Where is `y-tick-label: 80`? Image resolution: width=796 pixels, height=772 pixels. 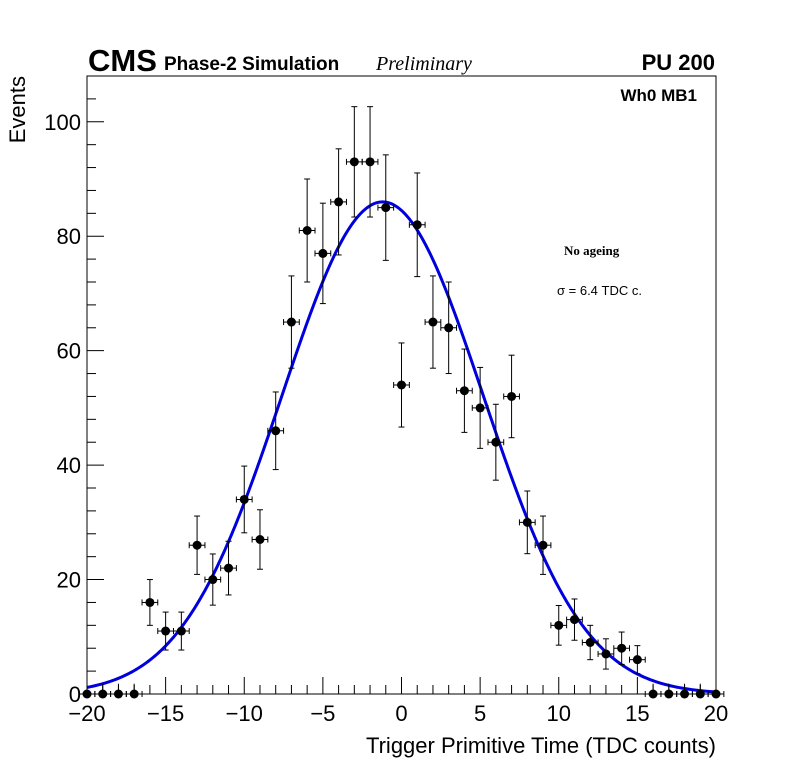
y-tick-label: 80 is located at coordinates (69, 236).